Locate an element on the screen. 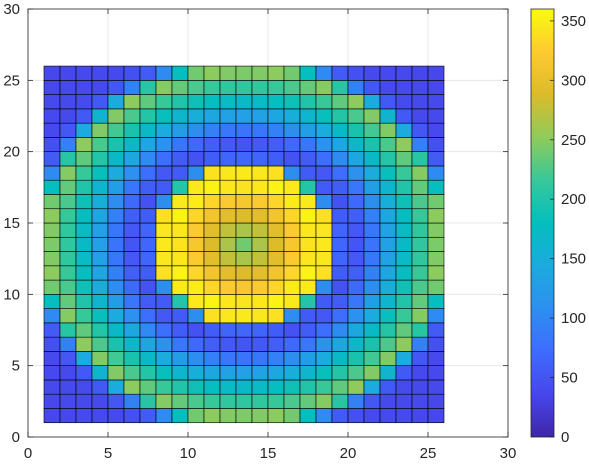  y-tick-label: 0 is located at coordinates (16, 437).